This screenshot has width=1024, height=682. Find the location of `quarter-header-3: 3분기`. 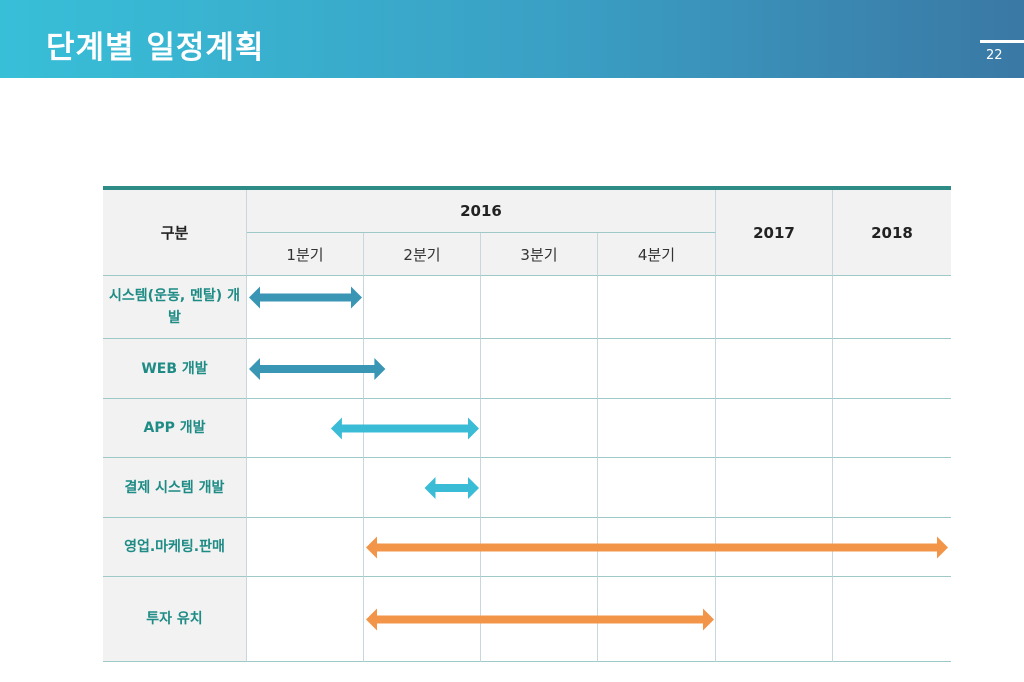

quarter-header-3: 3분기 is located at coordinates (539, 254).